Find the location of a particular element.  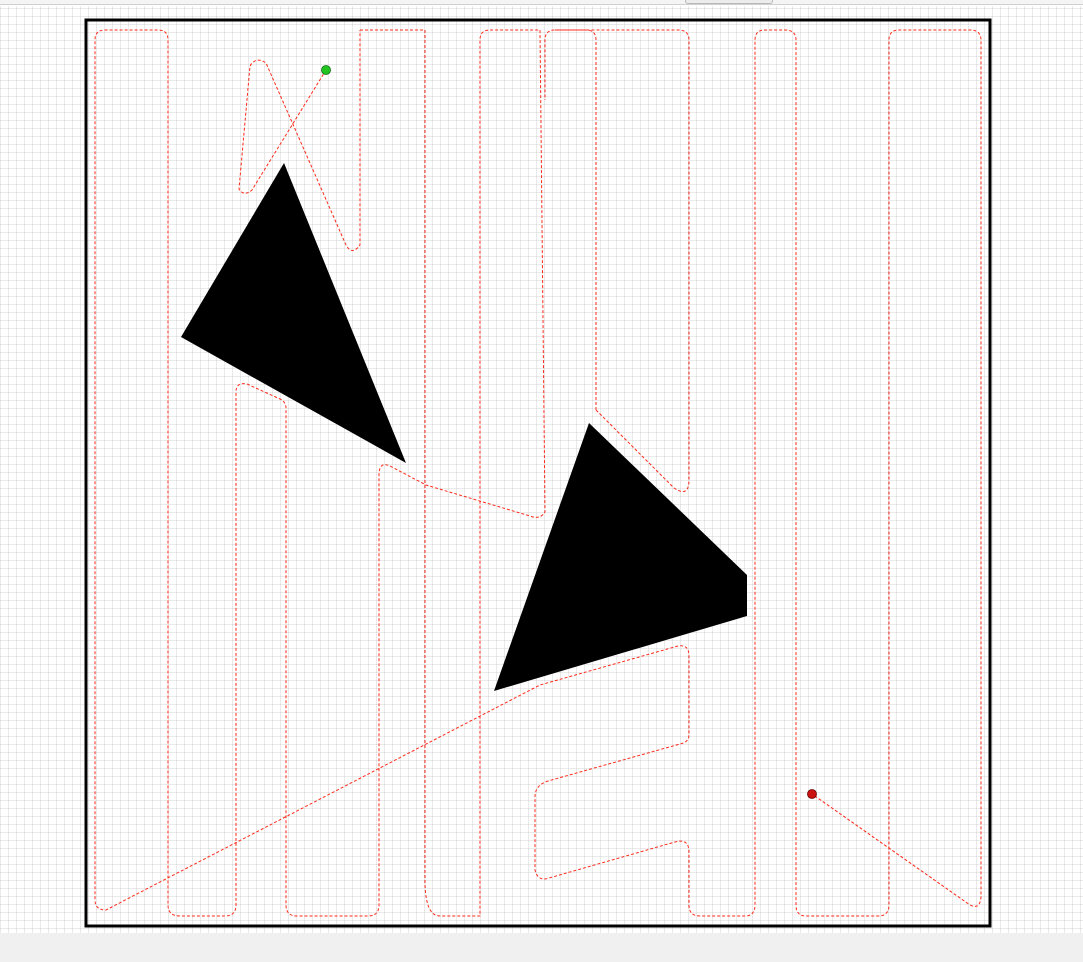

start-point-marker is located at coordinates (326, 70).